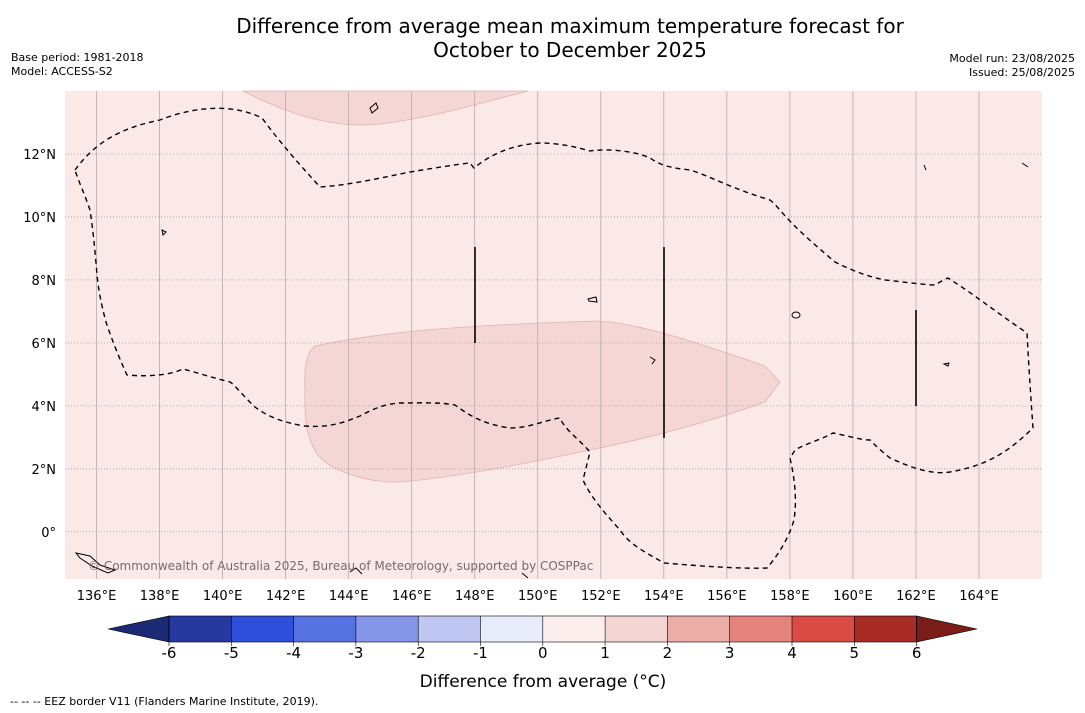  I want to click on title-line-2: October to December 2025, so click(570, 50).